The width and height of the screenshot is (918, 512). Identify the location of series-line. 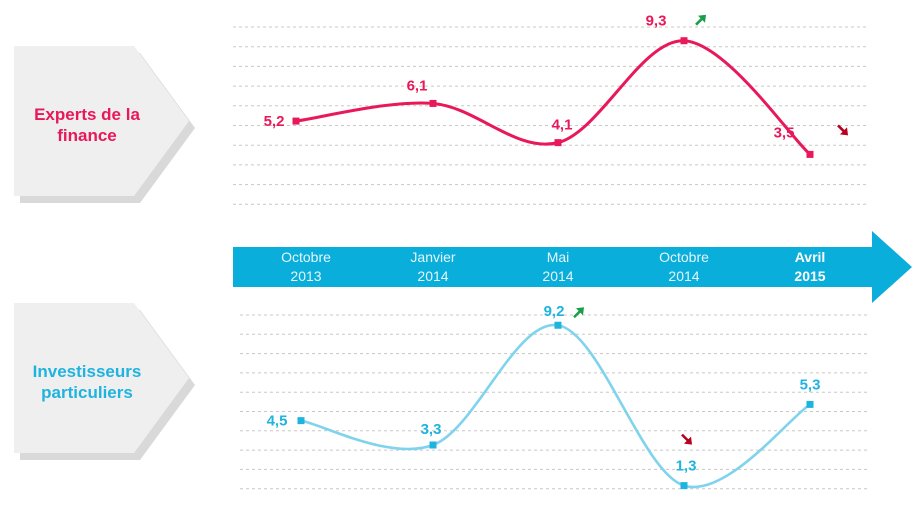
(553, 97).